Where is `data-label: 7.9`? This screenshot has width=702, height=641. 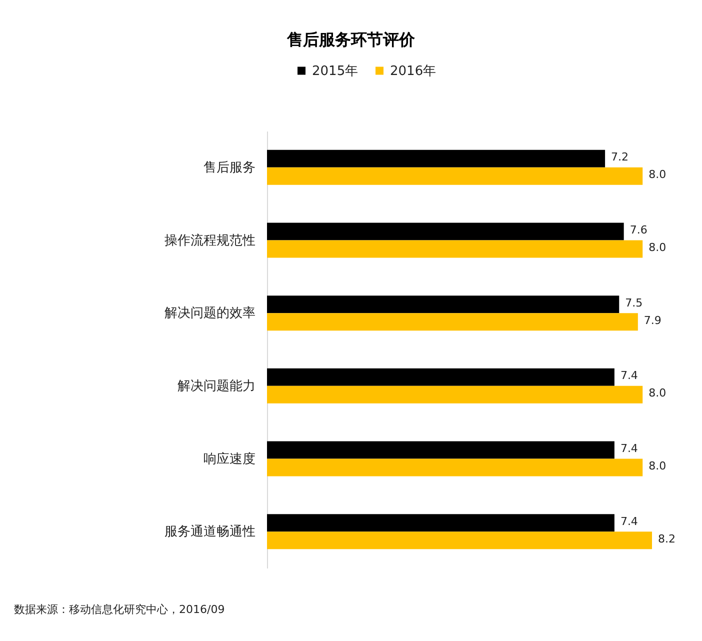 data-label: 7.9 is located at coordinates (653, 320).